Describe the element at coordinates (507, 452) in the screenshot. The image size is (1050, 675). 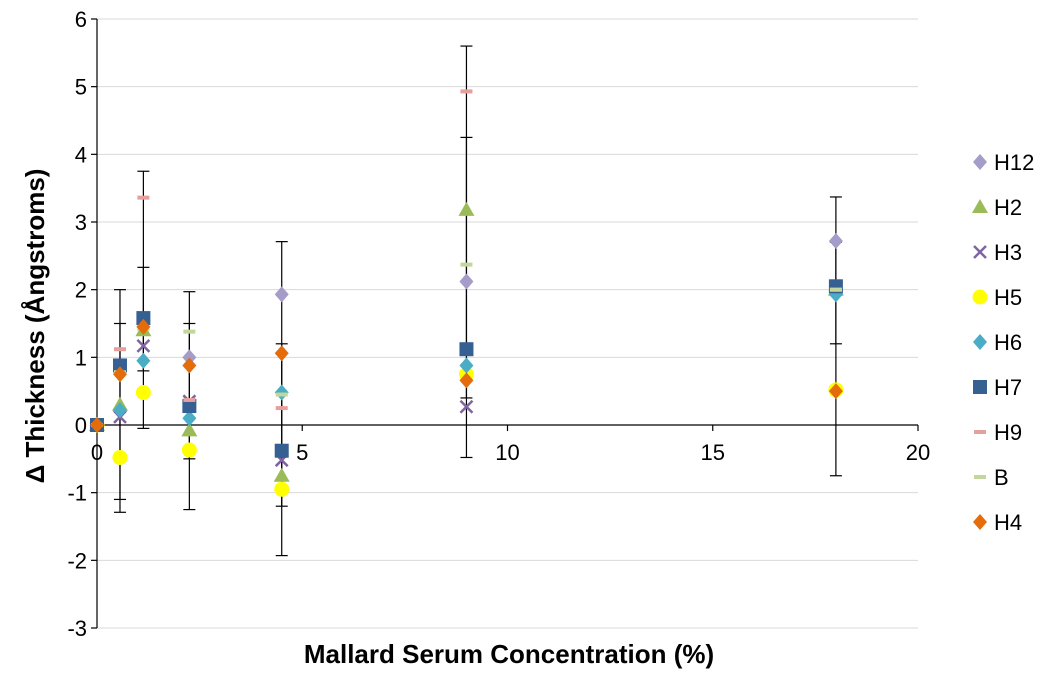
I see `x-tick-label: 10` at that location.